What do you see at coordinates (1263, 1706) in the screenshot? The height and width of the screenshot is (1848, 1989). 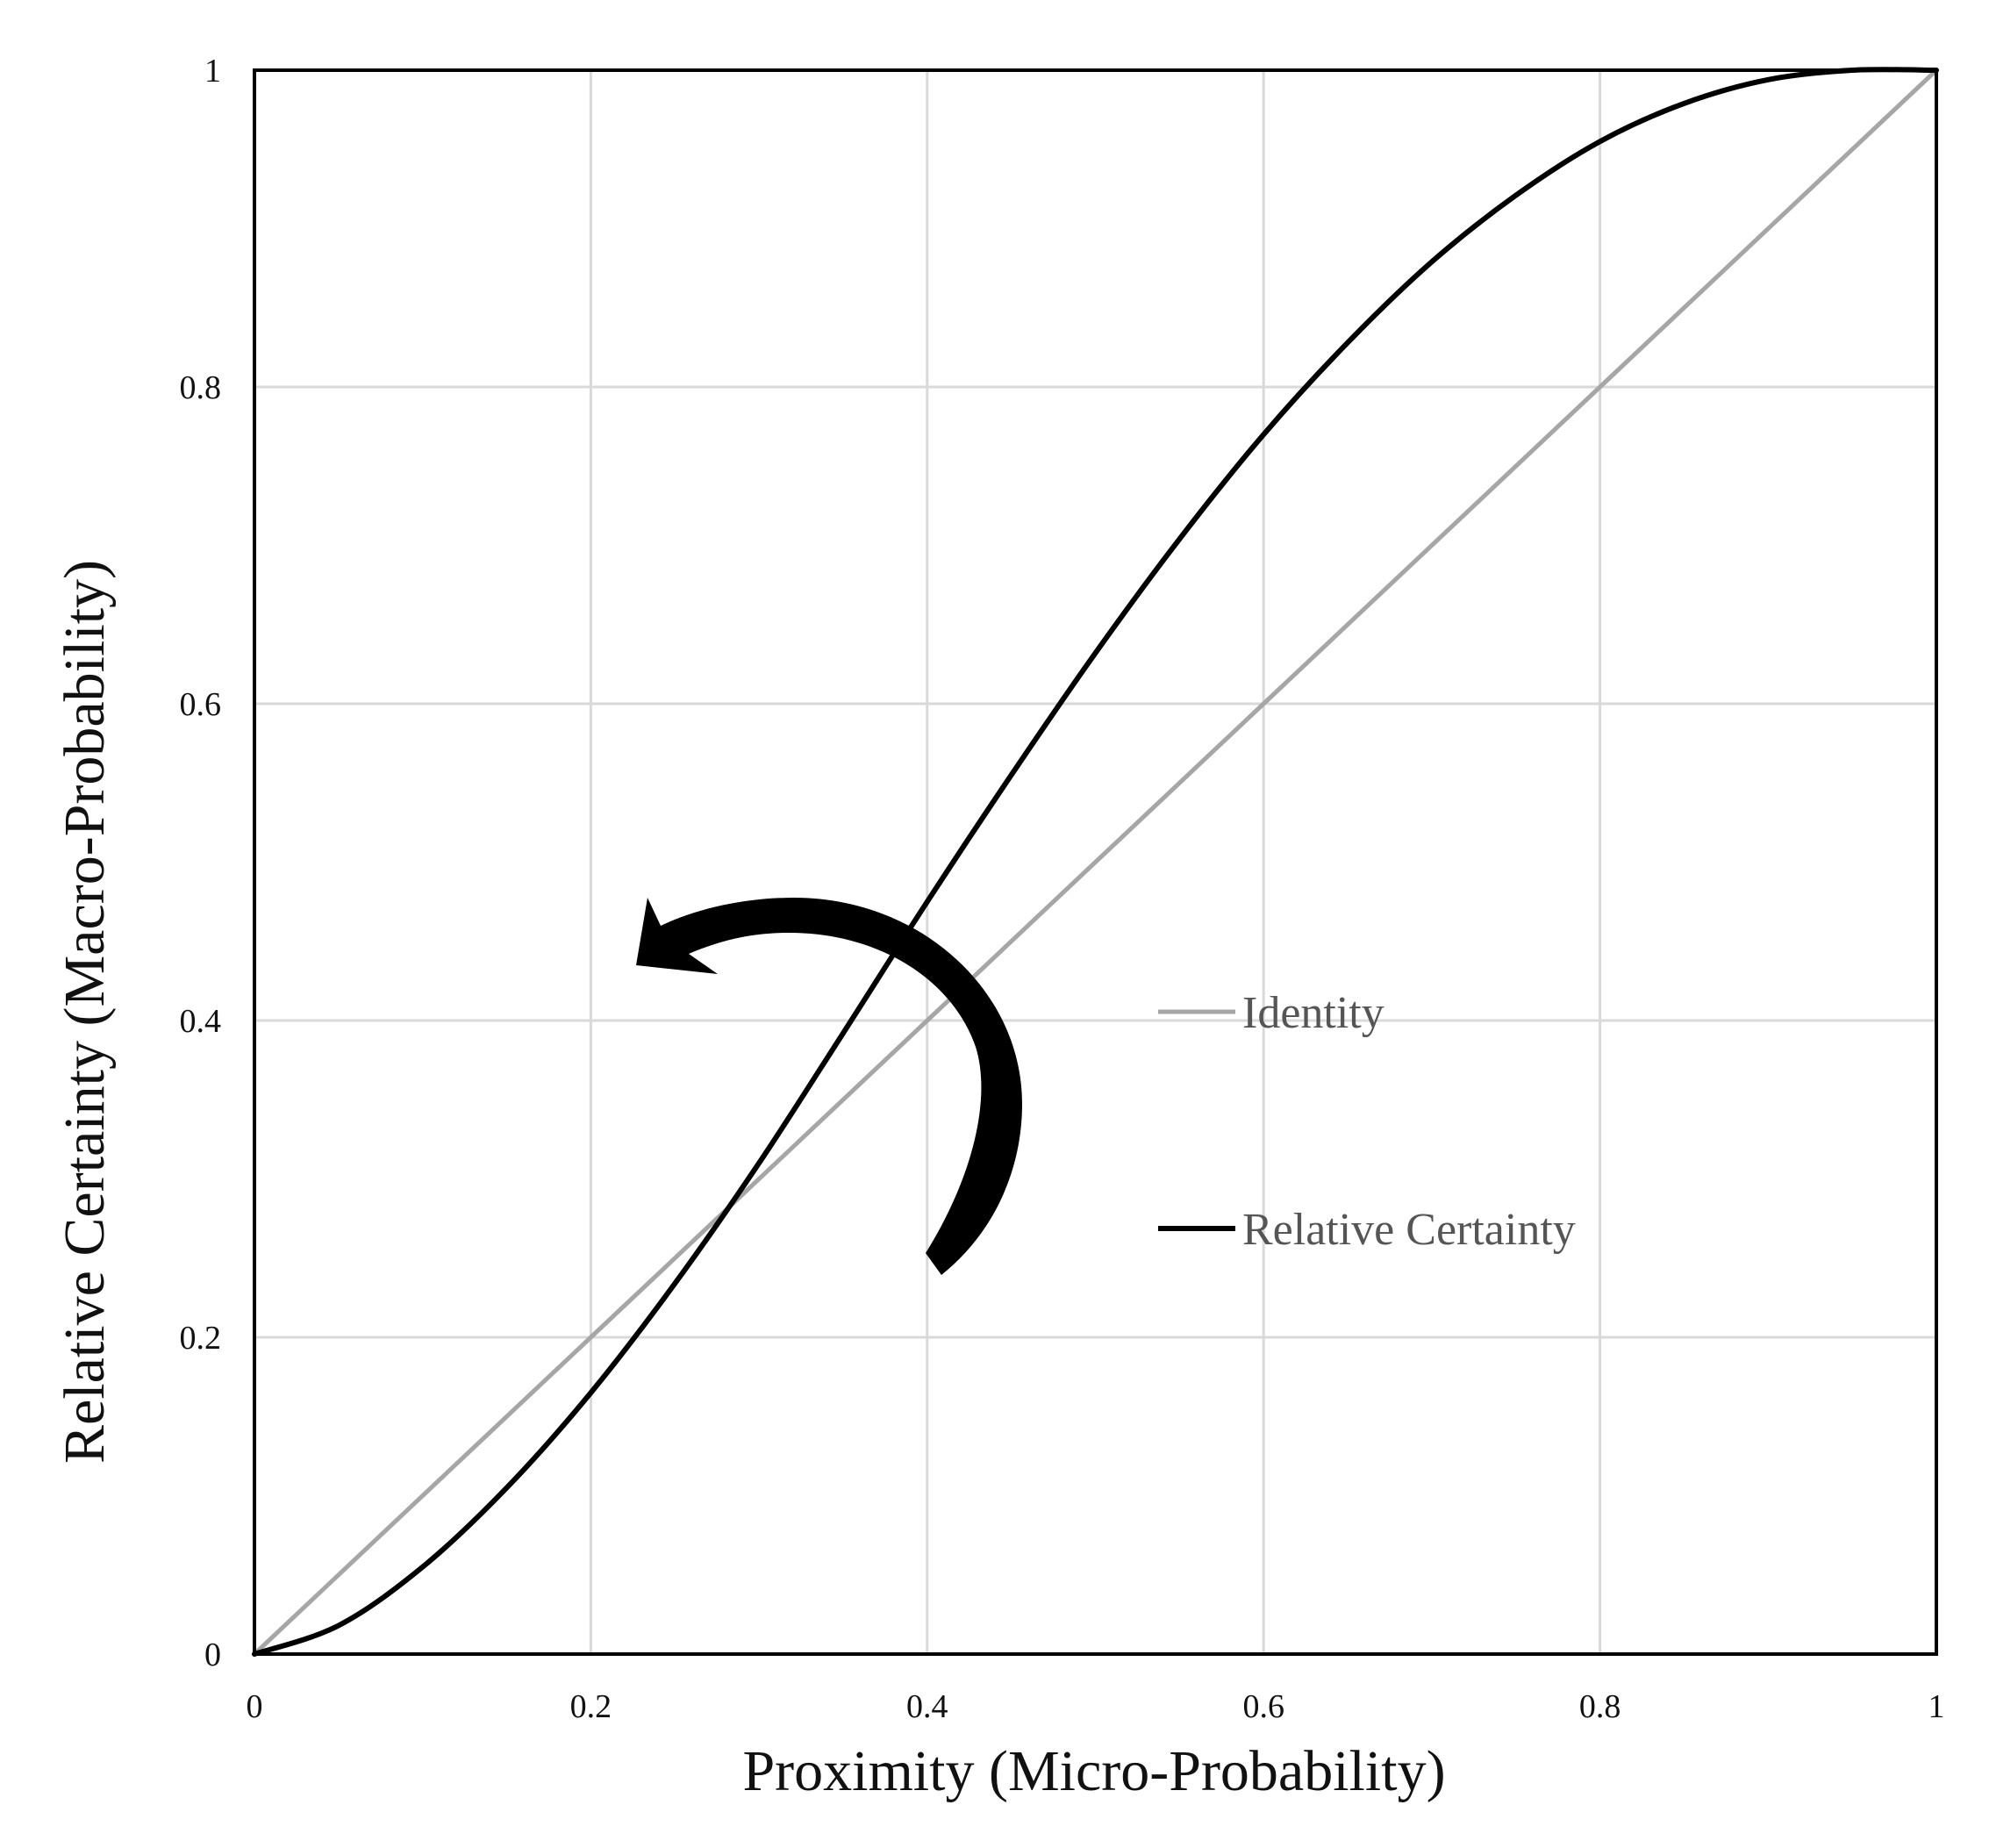 I see `x-tick-label: 0.6` at bounding box center [1263, 1706].